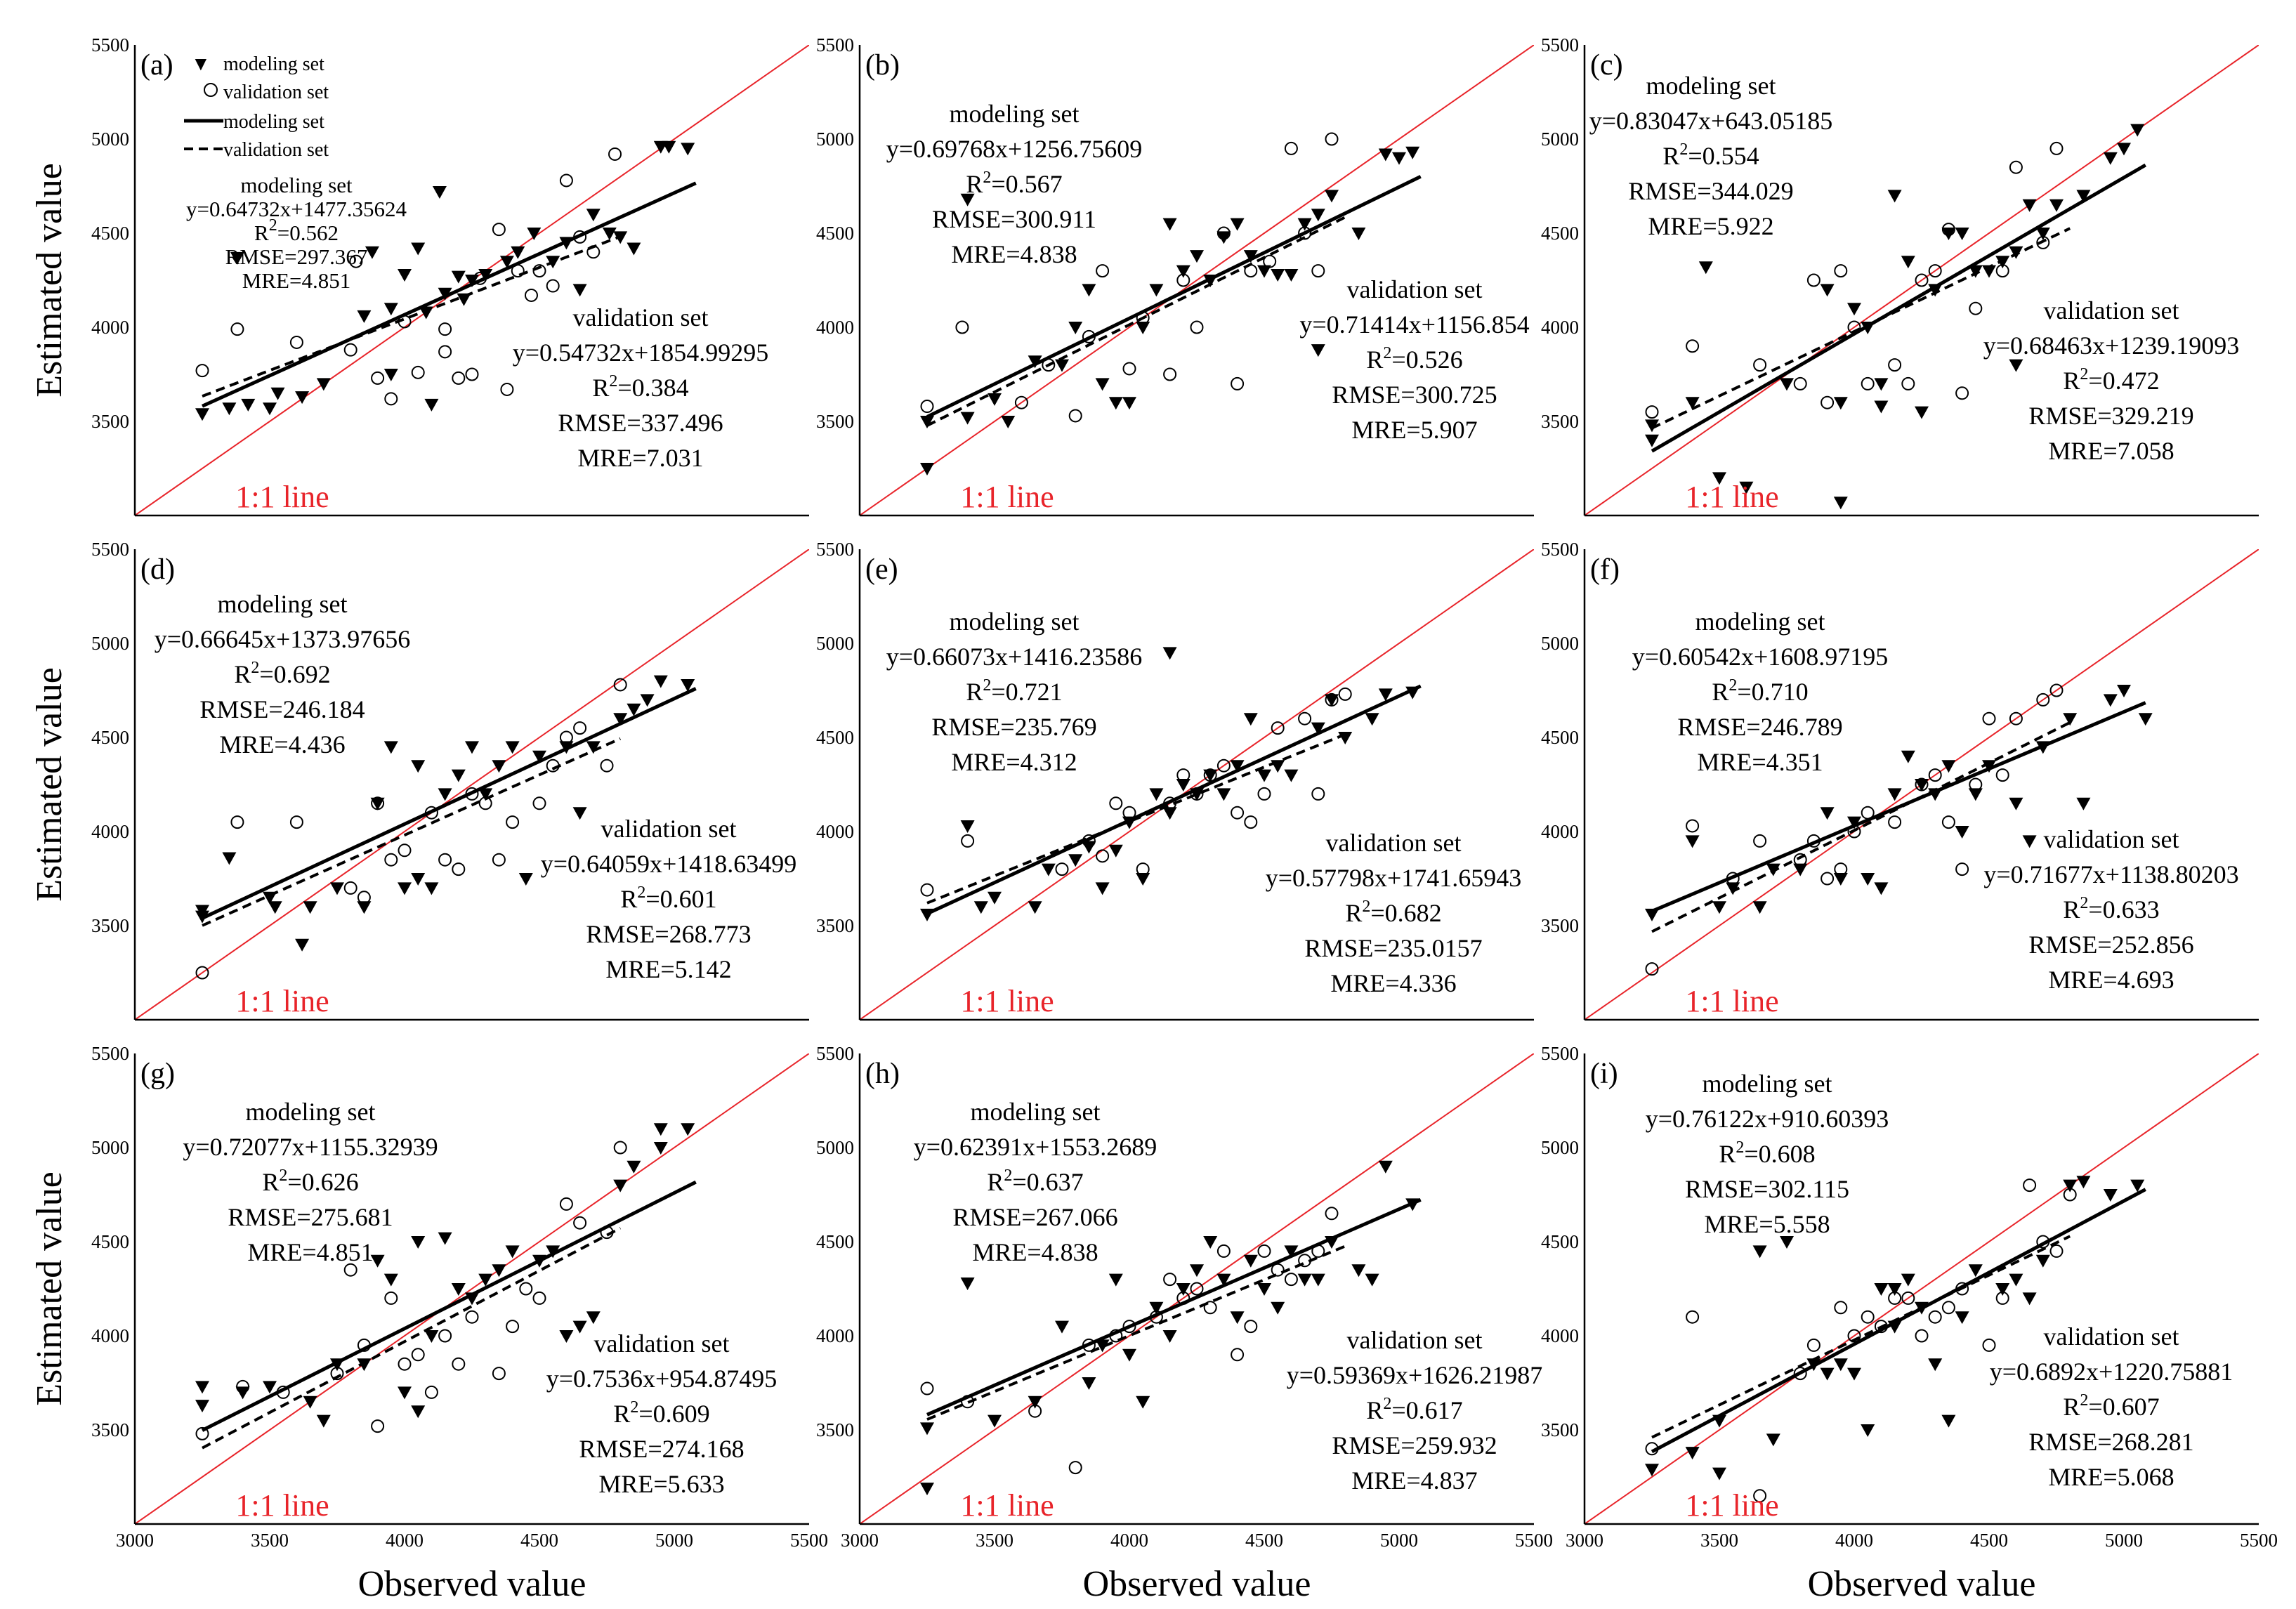 The image size is (2296, 1609). Describe the element at coordinates (449, 1306) in the screenshot. I see `modeling-fit-line` at that location.